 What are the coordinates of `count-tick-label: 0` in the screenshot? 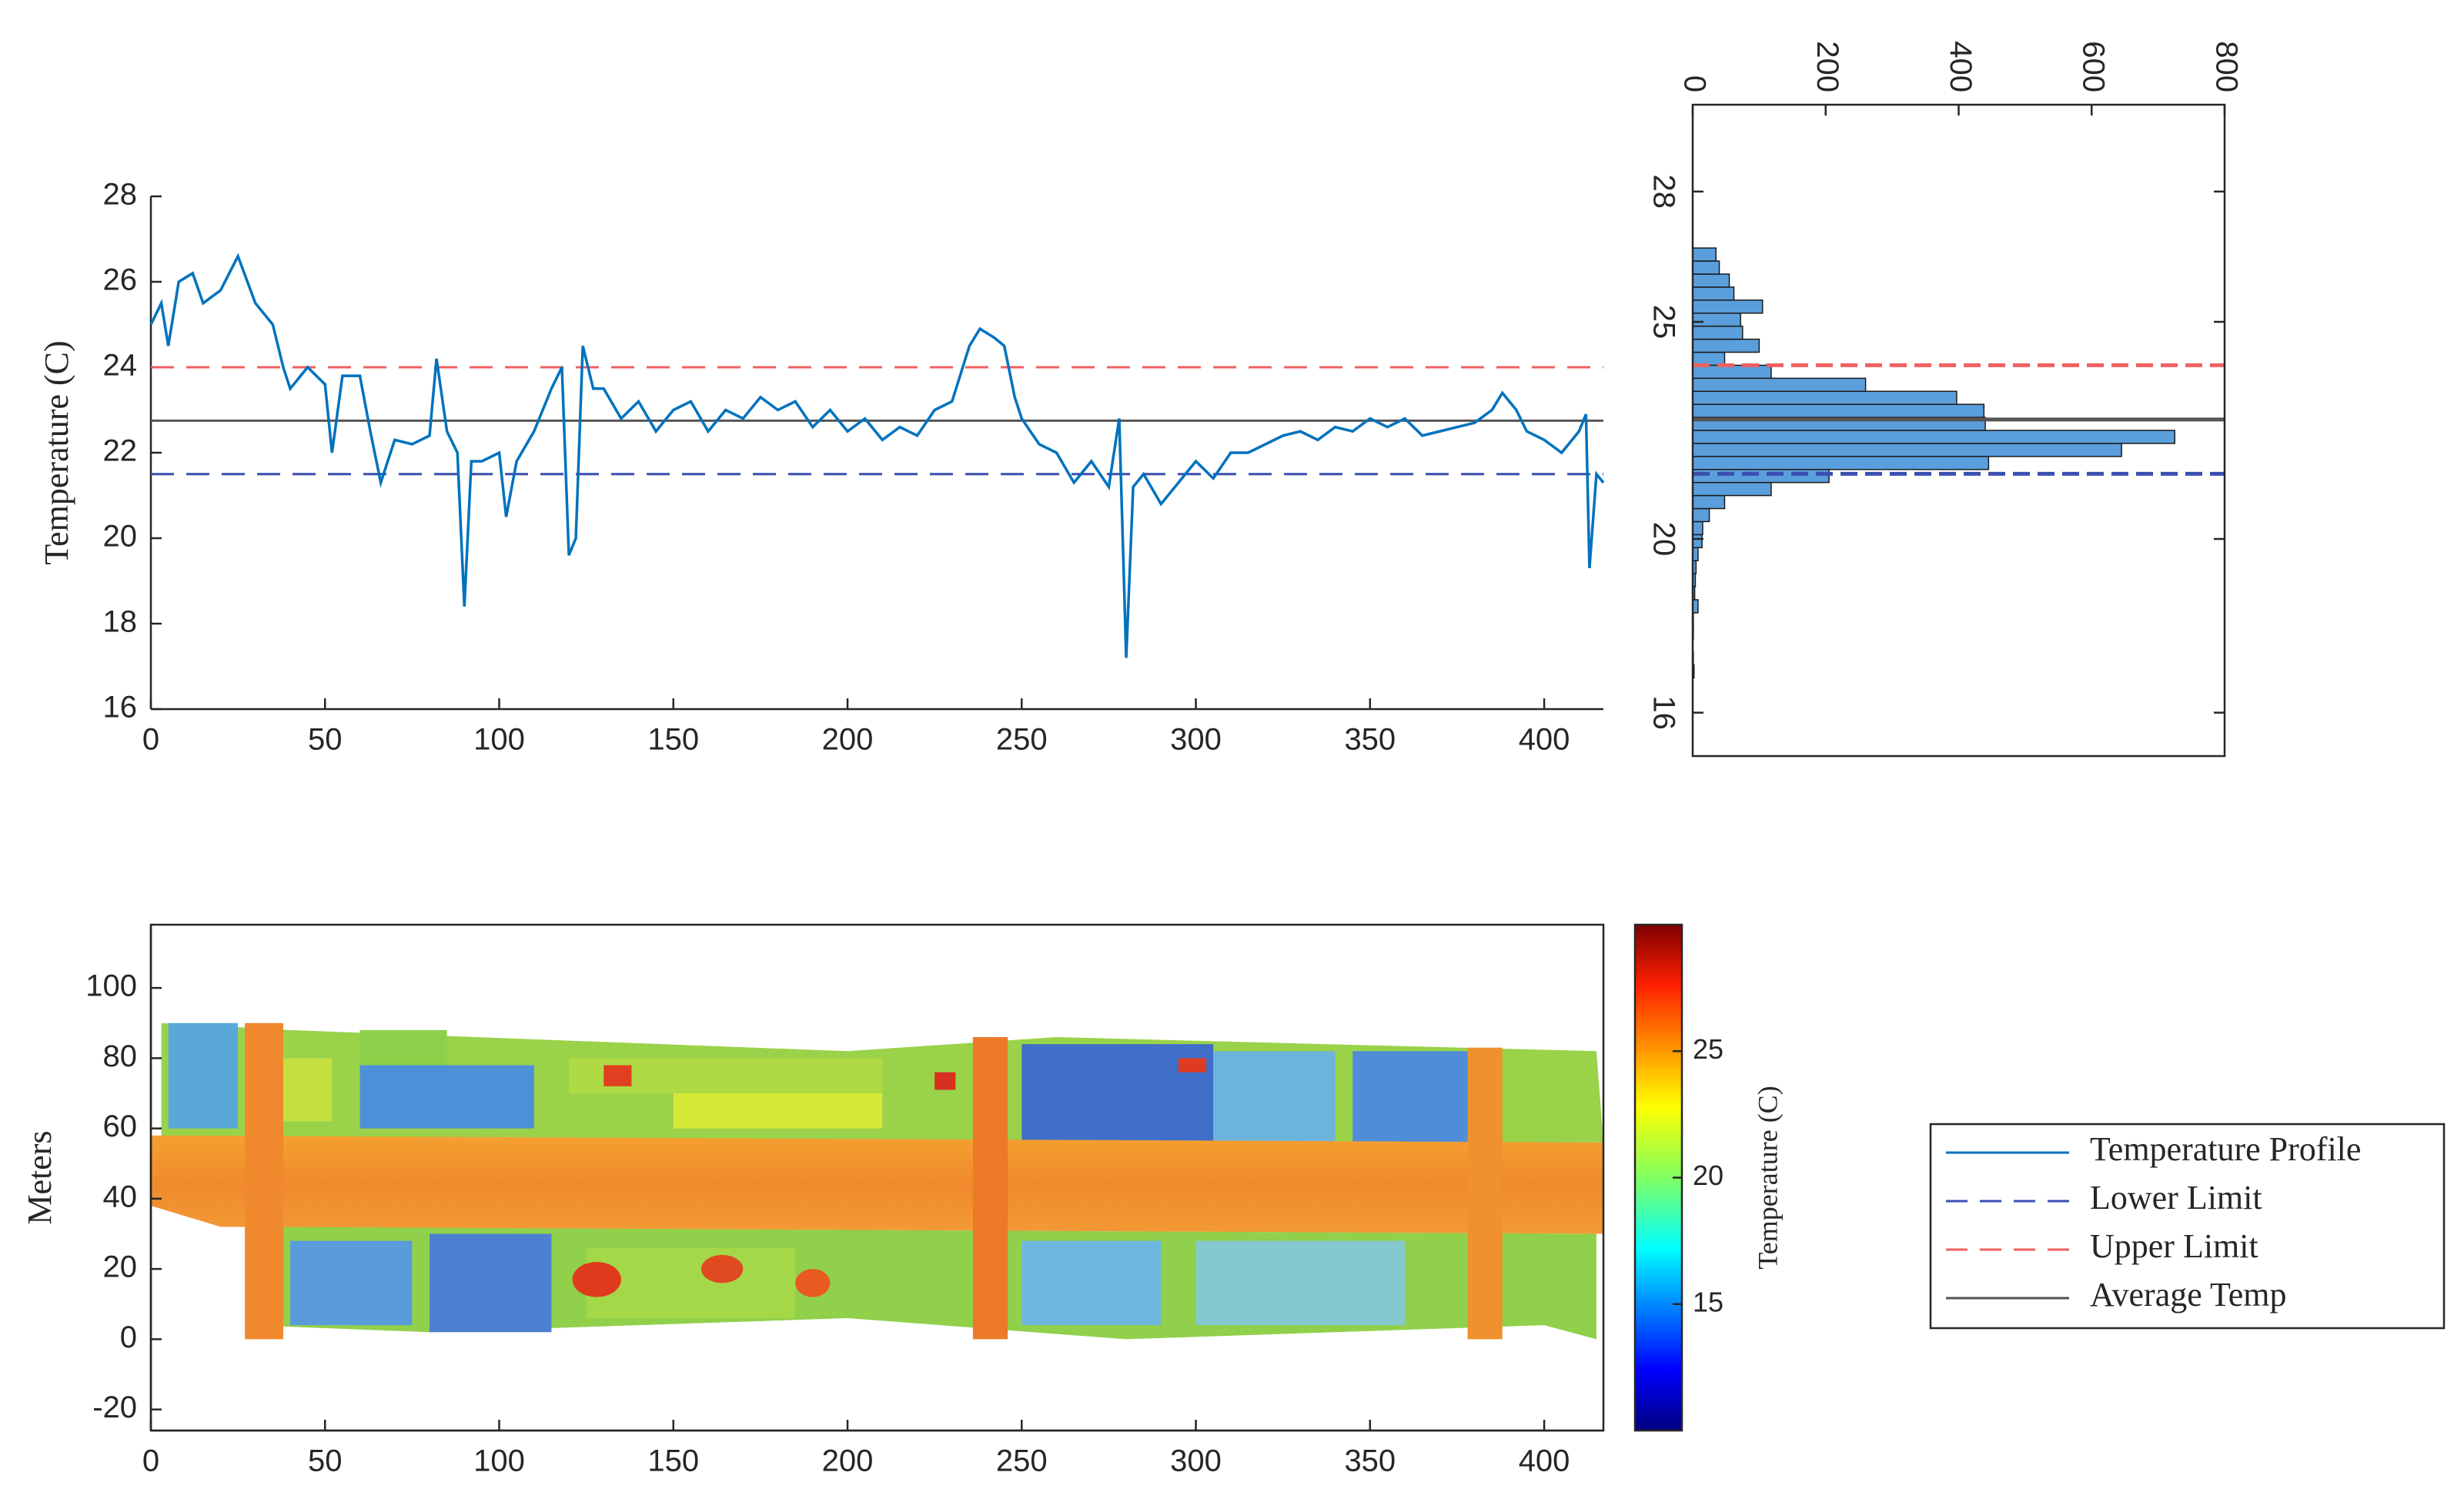 It's located at (1694, 83).